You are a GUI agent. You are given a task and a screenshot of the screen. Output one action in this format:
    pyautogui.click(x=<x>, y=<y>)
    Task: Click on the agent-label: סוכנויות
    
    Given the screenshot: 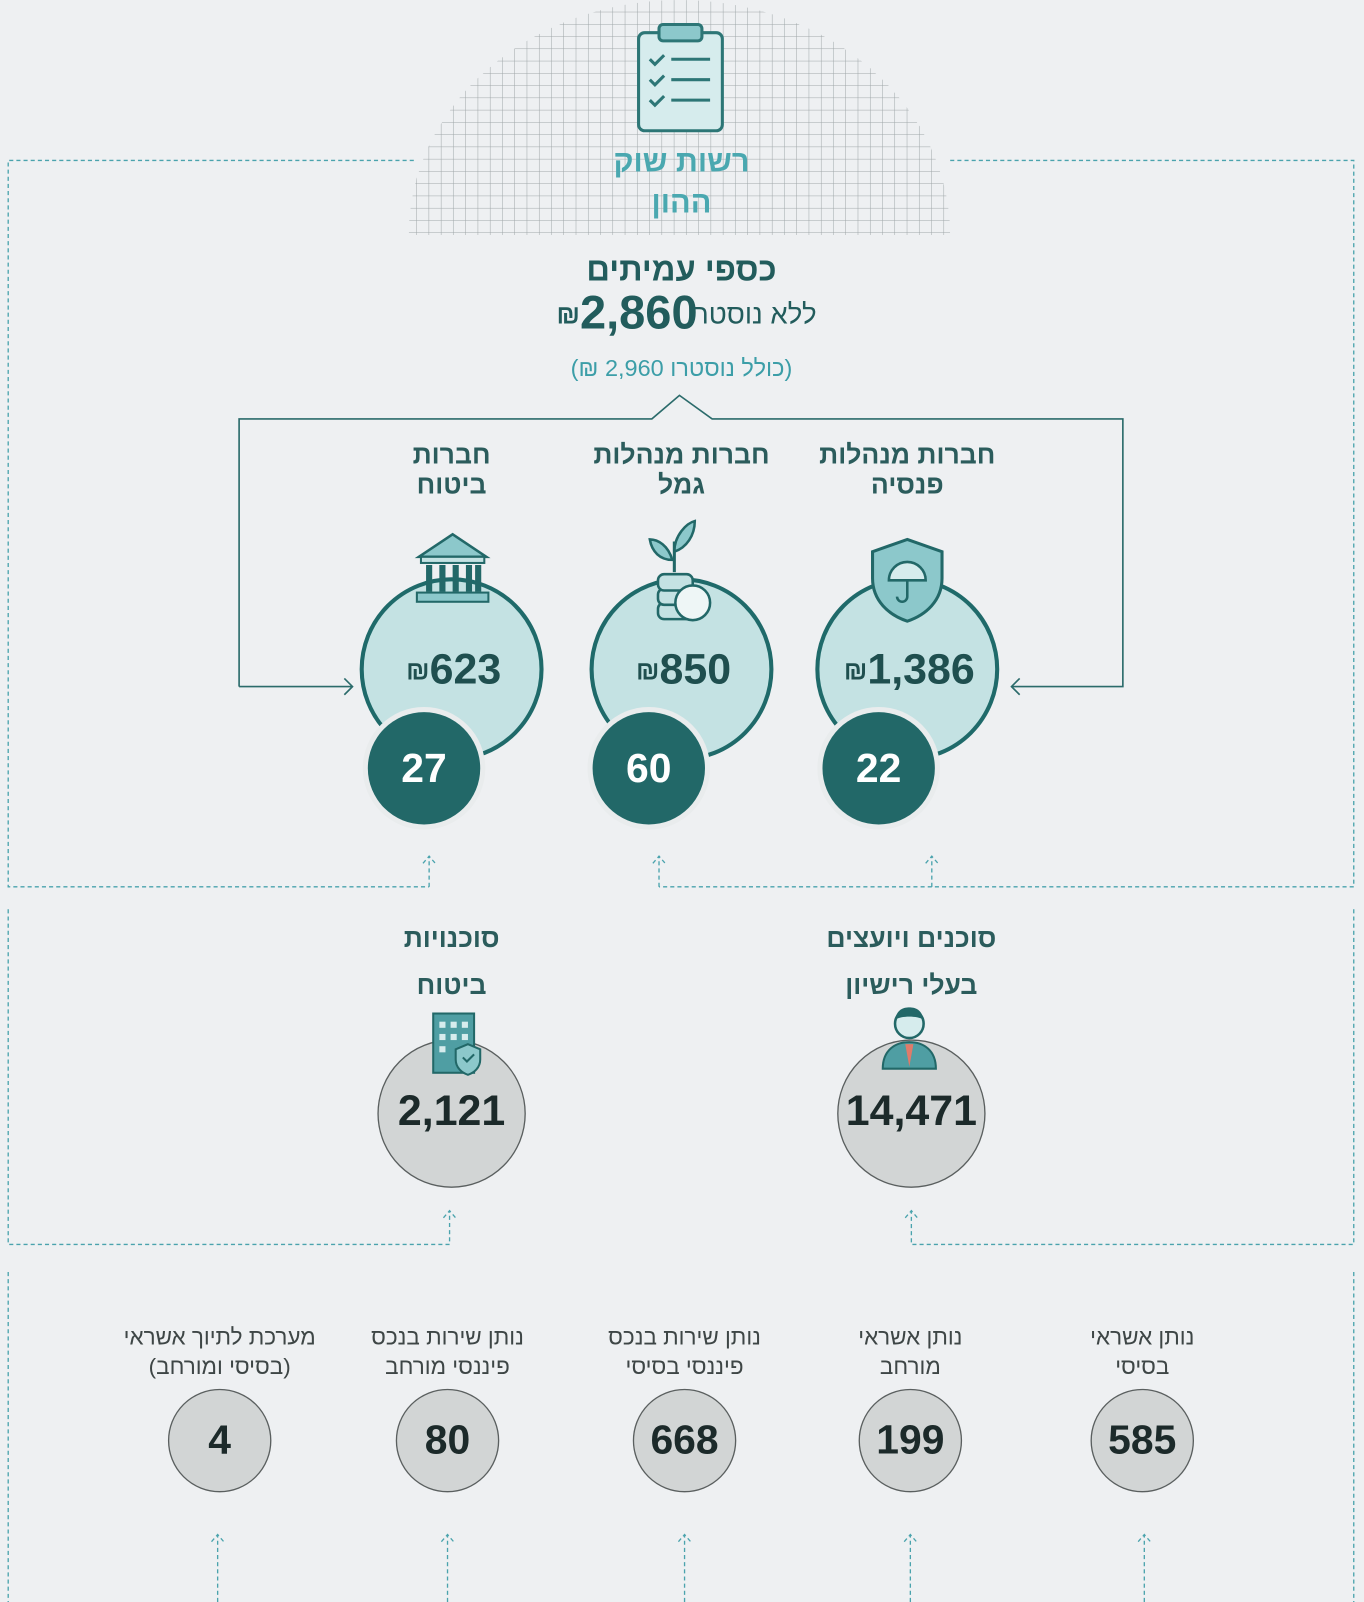 What is the action you would take?
    pyautogui.click(x=452, y=938)
    